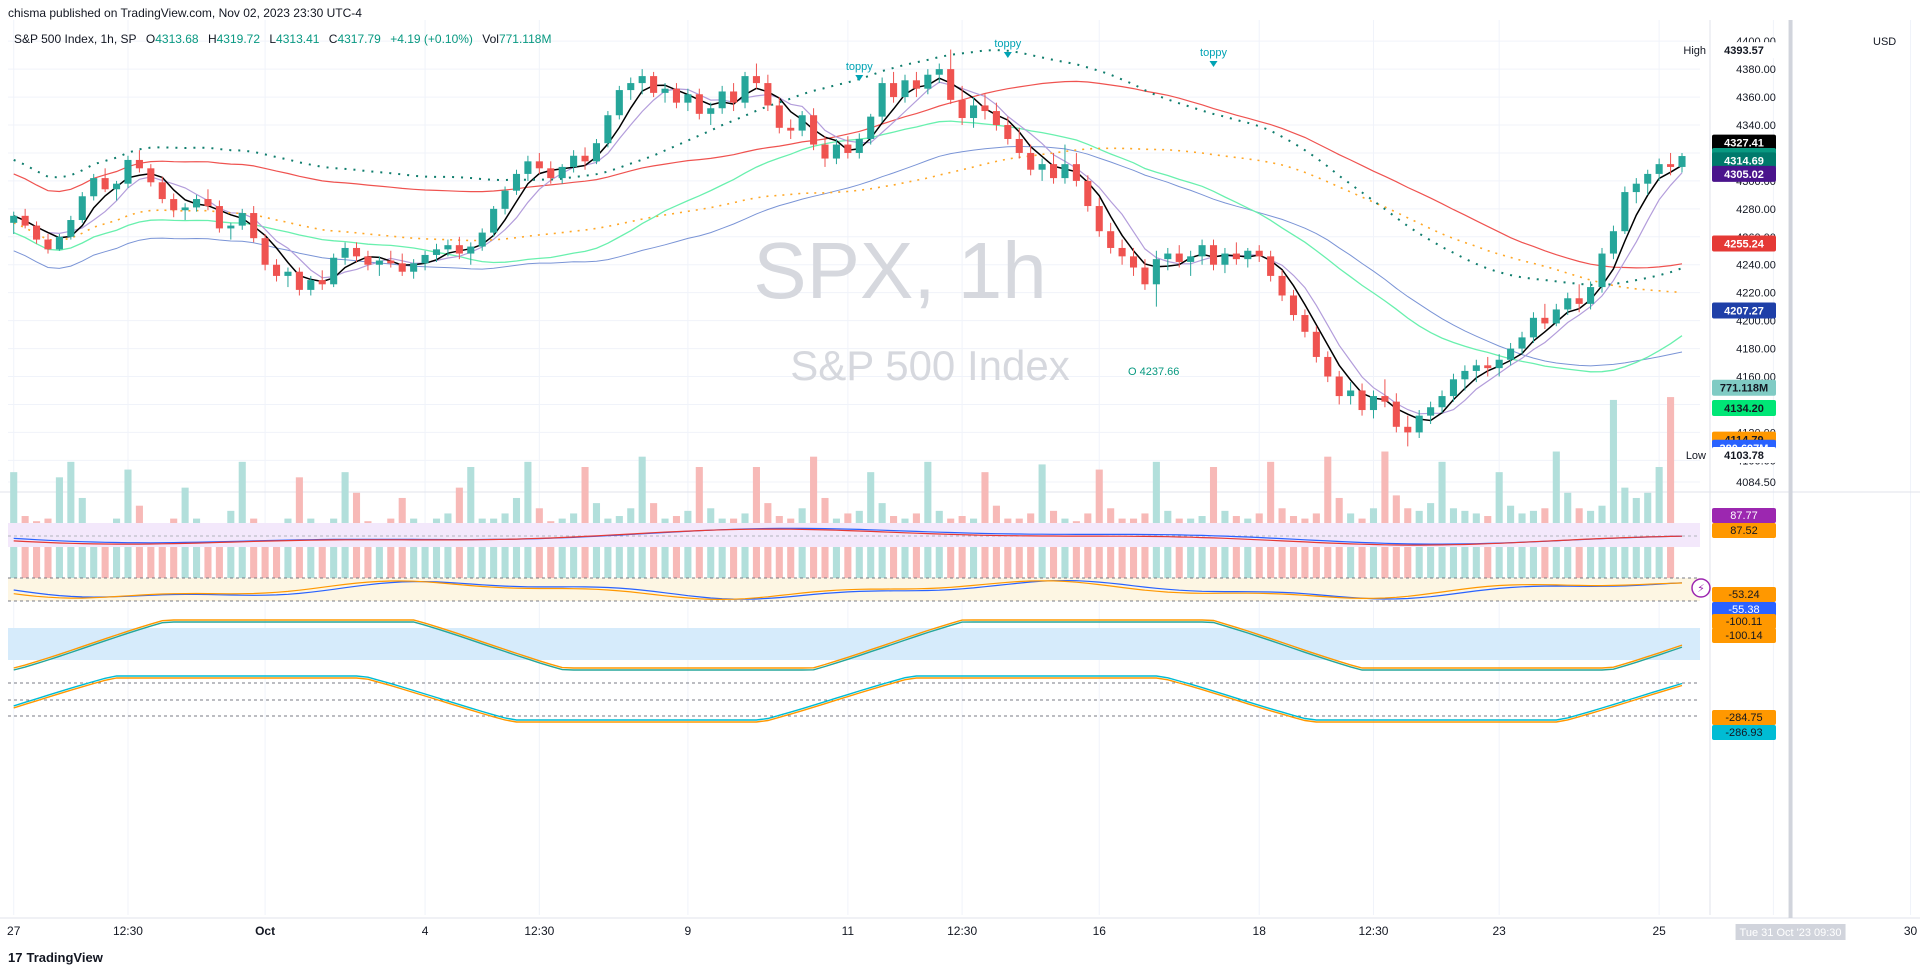 The height and width of the screenshot is (975, 1920). I want to click on toppy-arrow-icon, so click(1007, 55).